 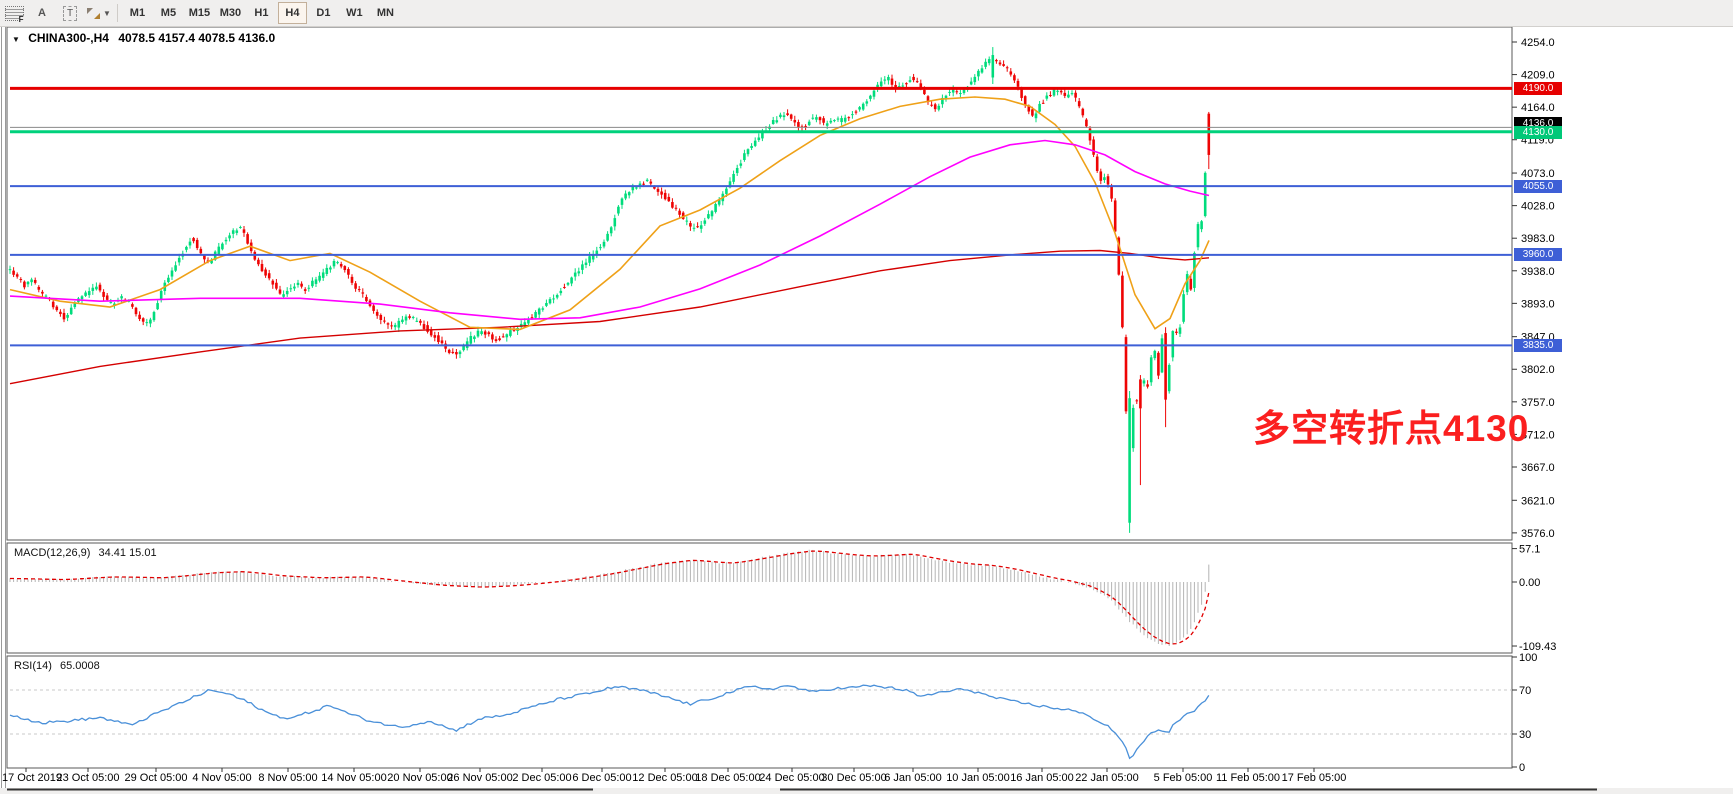 I want to click on svg-text: -109.43, so click(x=1537, y=647).